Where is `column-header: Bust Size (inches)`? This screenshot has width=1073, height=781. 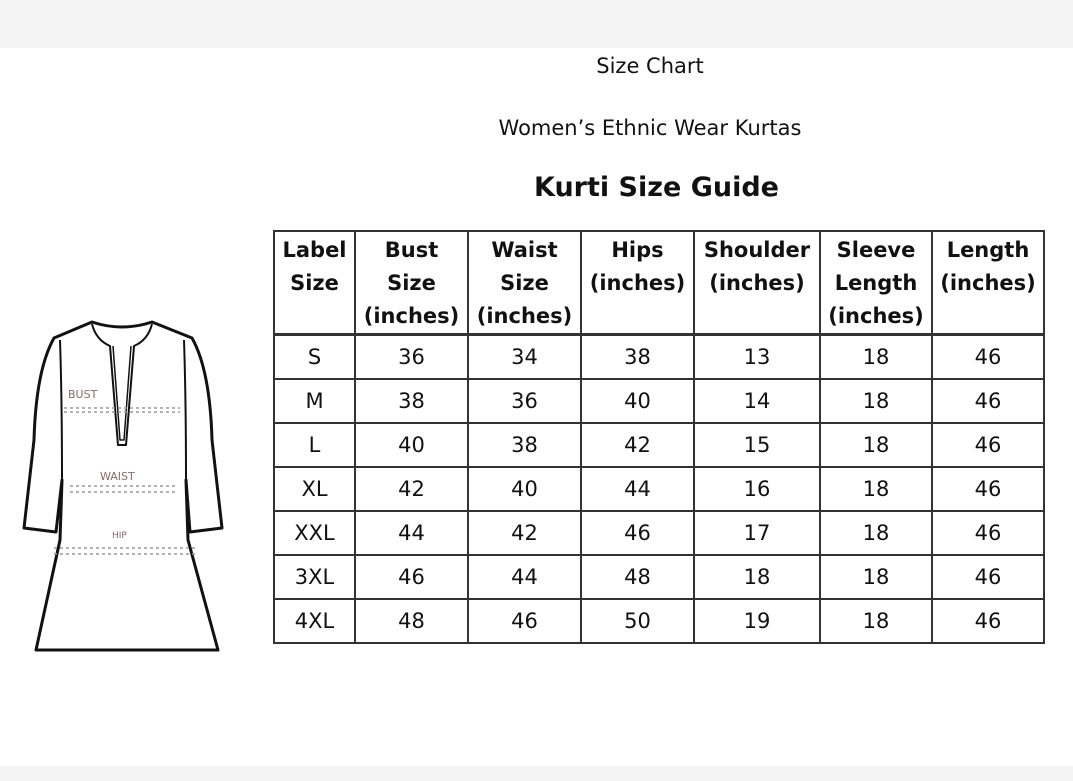 column-header: Bust Size (inches) is located at coordinates (411, 283).